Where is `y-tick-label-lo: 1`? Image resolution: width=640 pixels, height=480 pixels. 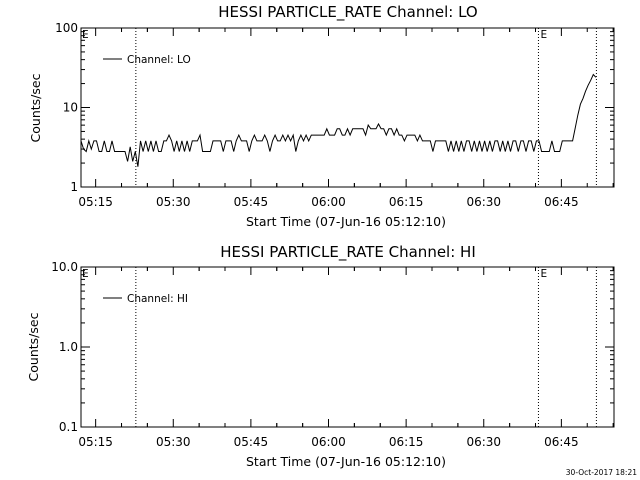
y-tick-label-lo: 1 is located at coordinates (74, 187).